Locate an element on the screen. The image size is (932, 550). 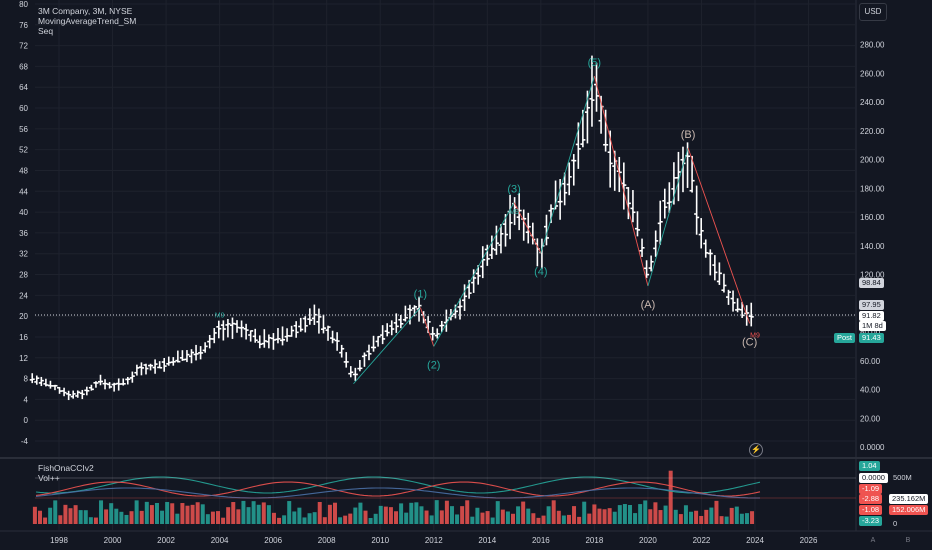
price-tag-97: 97.95 is located at coordinates (871, 305).